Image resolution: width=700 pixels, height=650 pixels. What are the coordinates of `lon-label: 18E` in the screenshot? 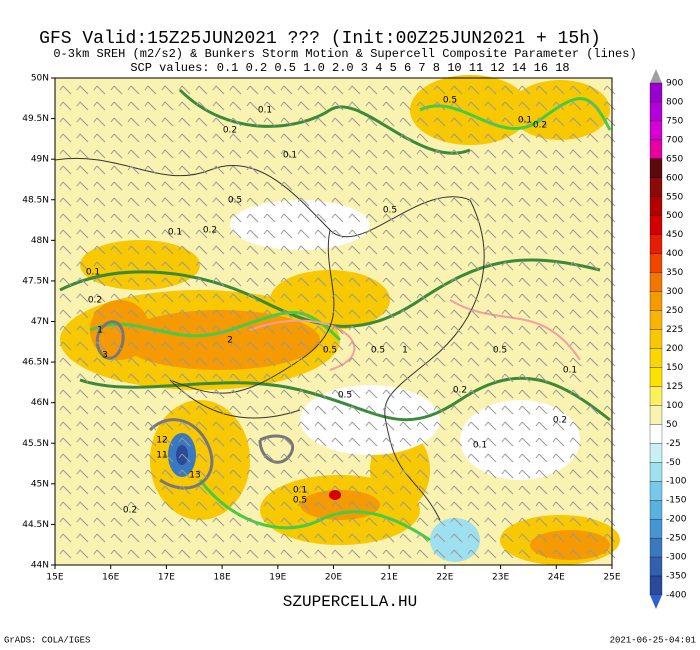 It's located at (222, 578).